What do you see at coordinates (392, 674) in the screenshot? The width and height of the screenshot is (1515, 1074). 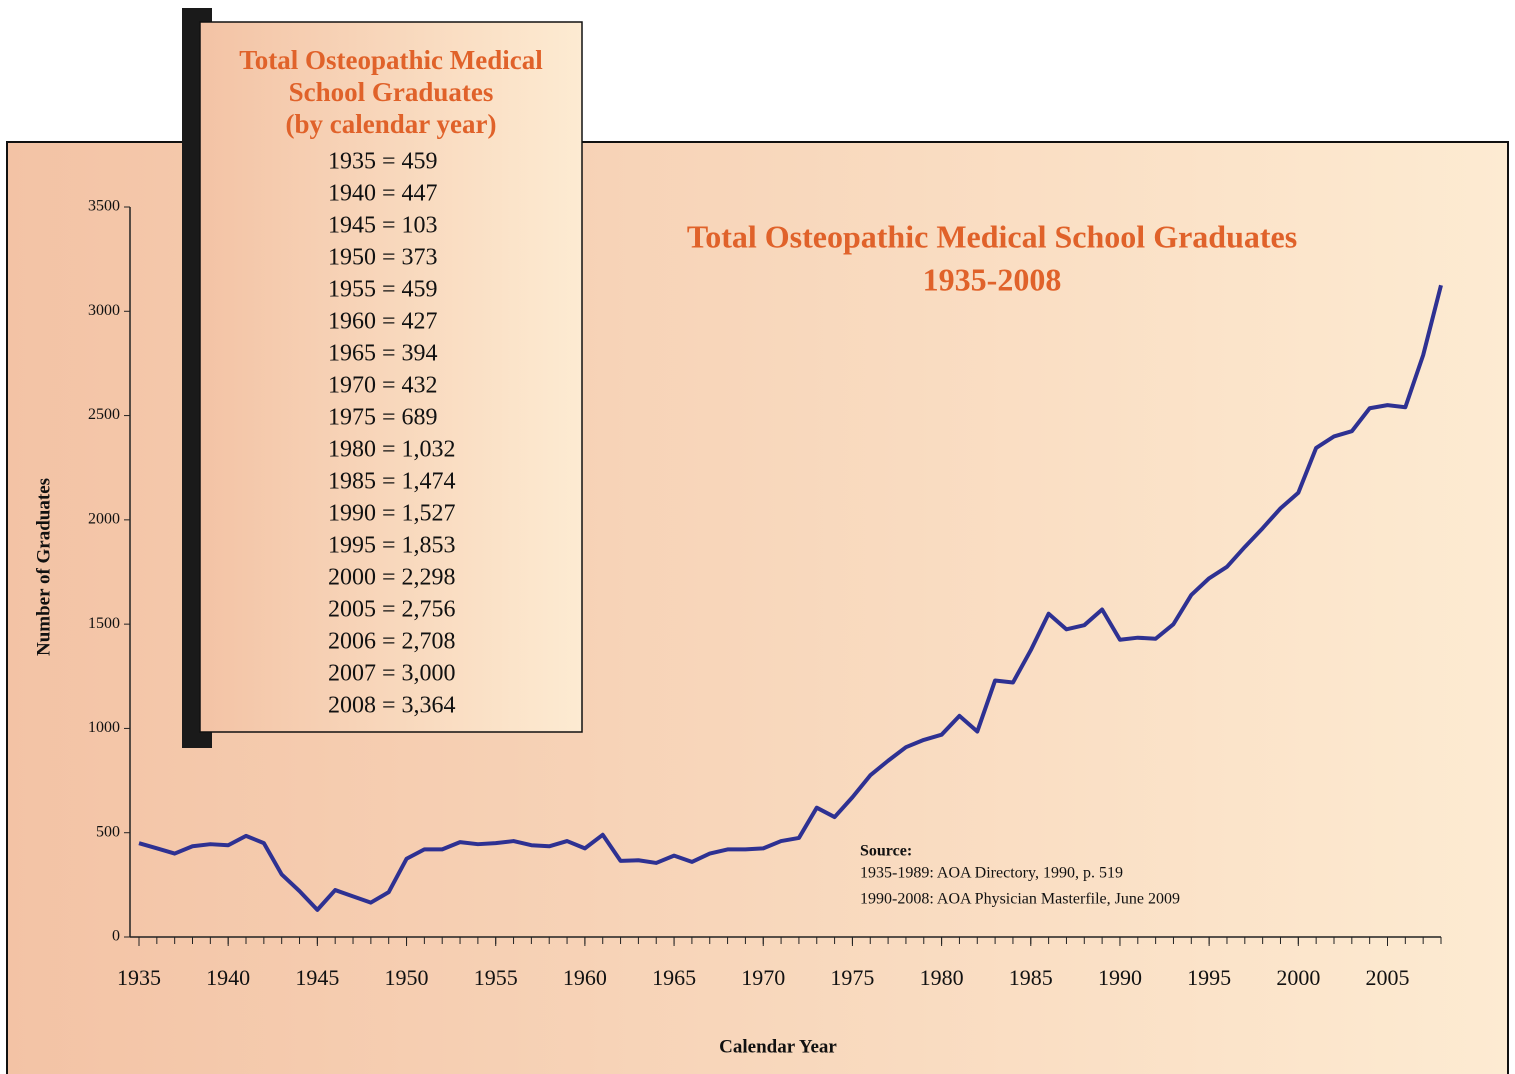 I see `inset-row: 2007 = 3,000` at bounding box center [392, 674].